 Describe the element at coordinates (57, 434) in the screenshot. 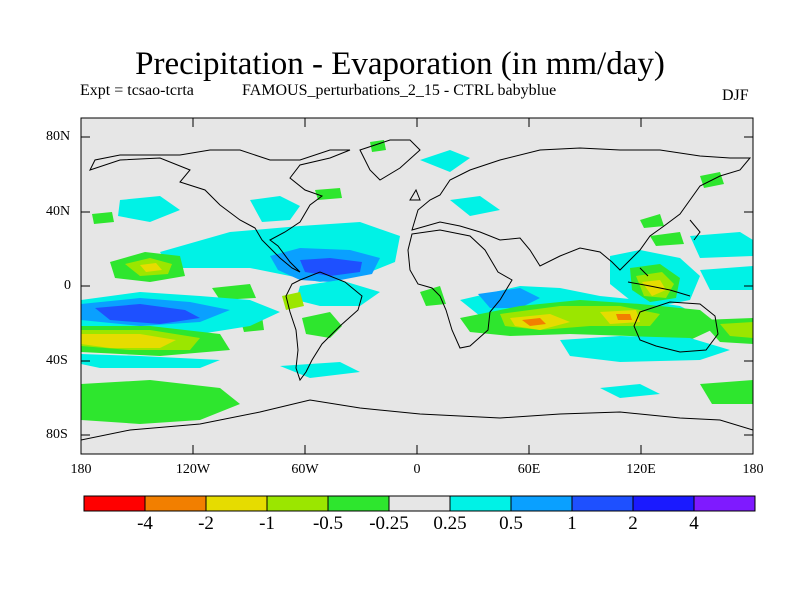

I see `y-tick-label: 80S` at that location.